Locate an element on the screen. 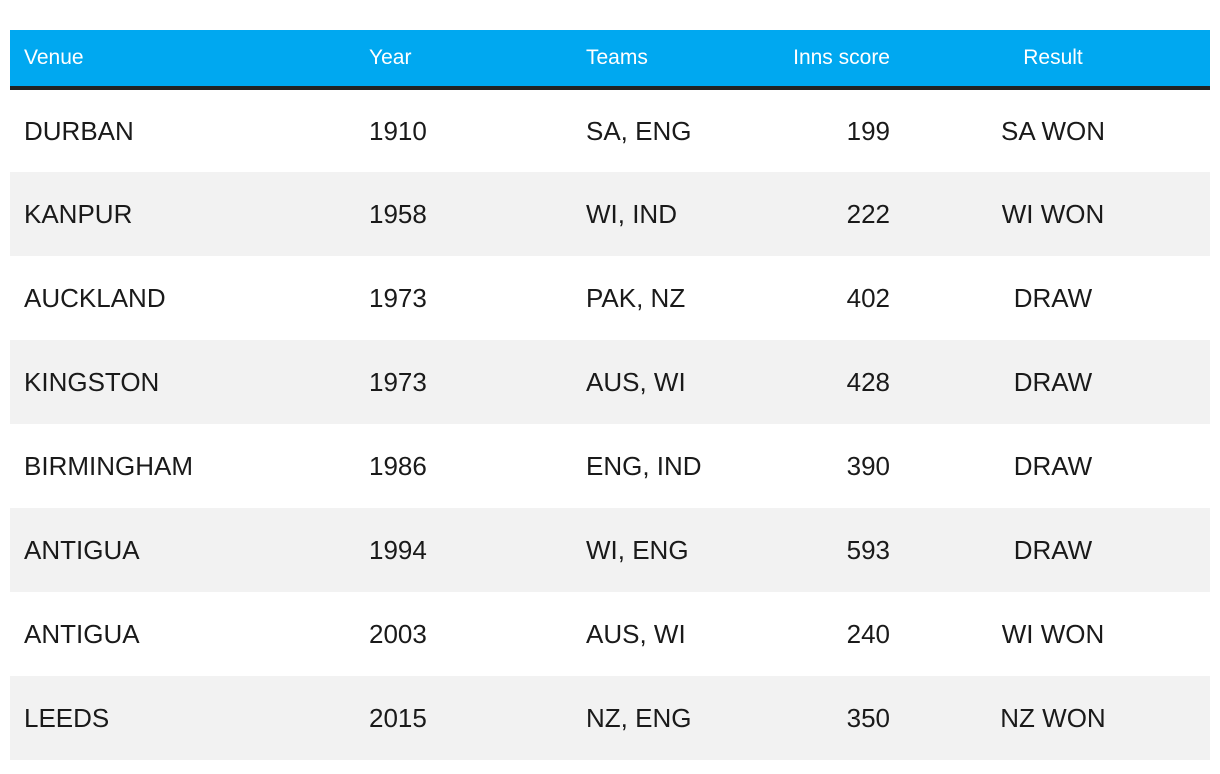 The height and width of the screenshot is (774, 1220). table-row: KINGSTON 1973 AUS, WI 428 DRAW is located at coordinates (610, 382).